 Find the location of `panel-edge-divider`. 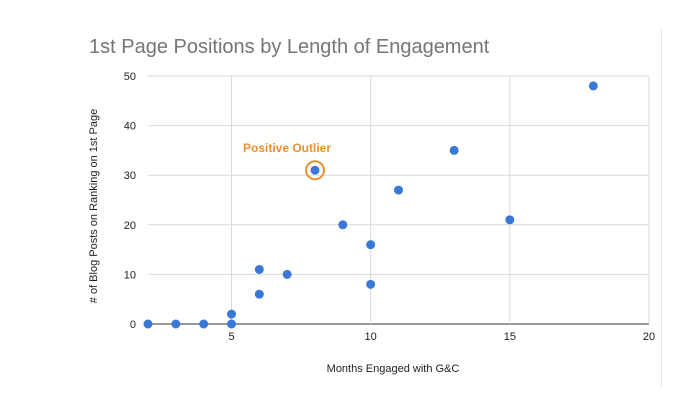

panel-edge-divider is located at coordinates (661, 208).